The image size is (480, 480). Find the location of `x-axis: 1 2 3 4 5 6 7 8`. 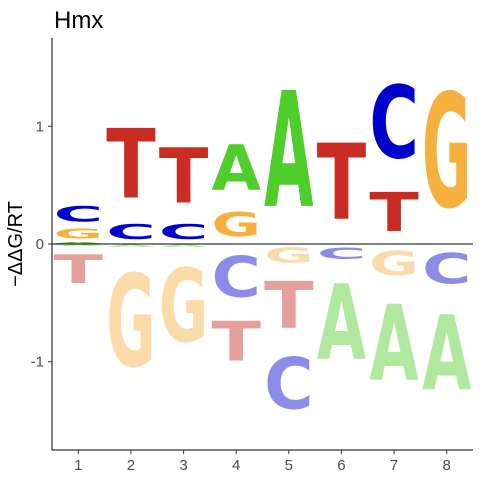

x-axis: 1 2 3 4 5 6 7 8 is located at coordinates (262, 461).